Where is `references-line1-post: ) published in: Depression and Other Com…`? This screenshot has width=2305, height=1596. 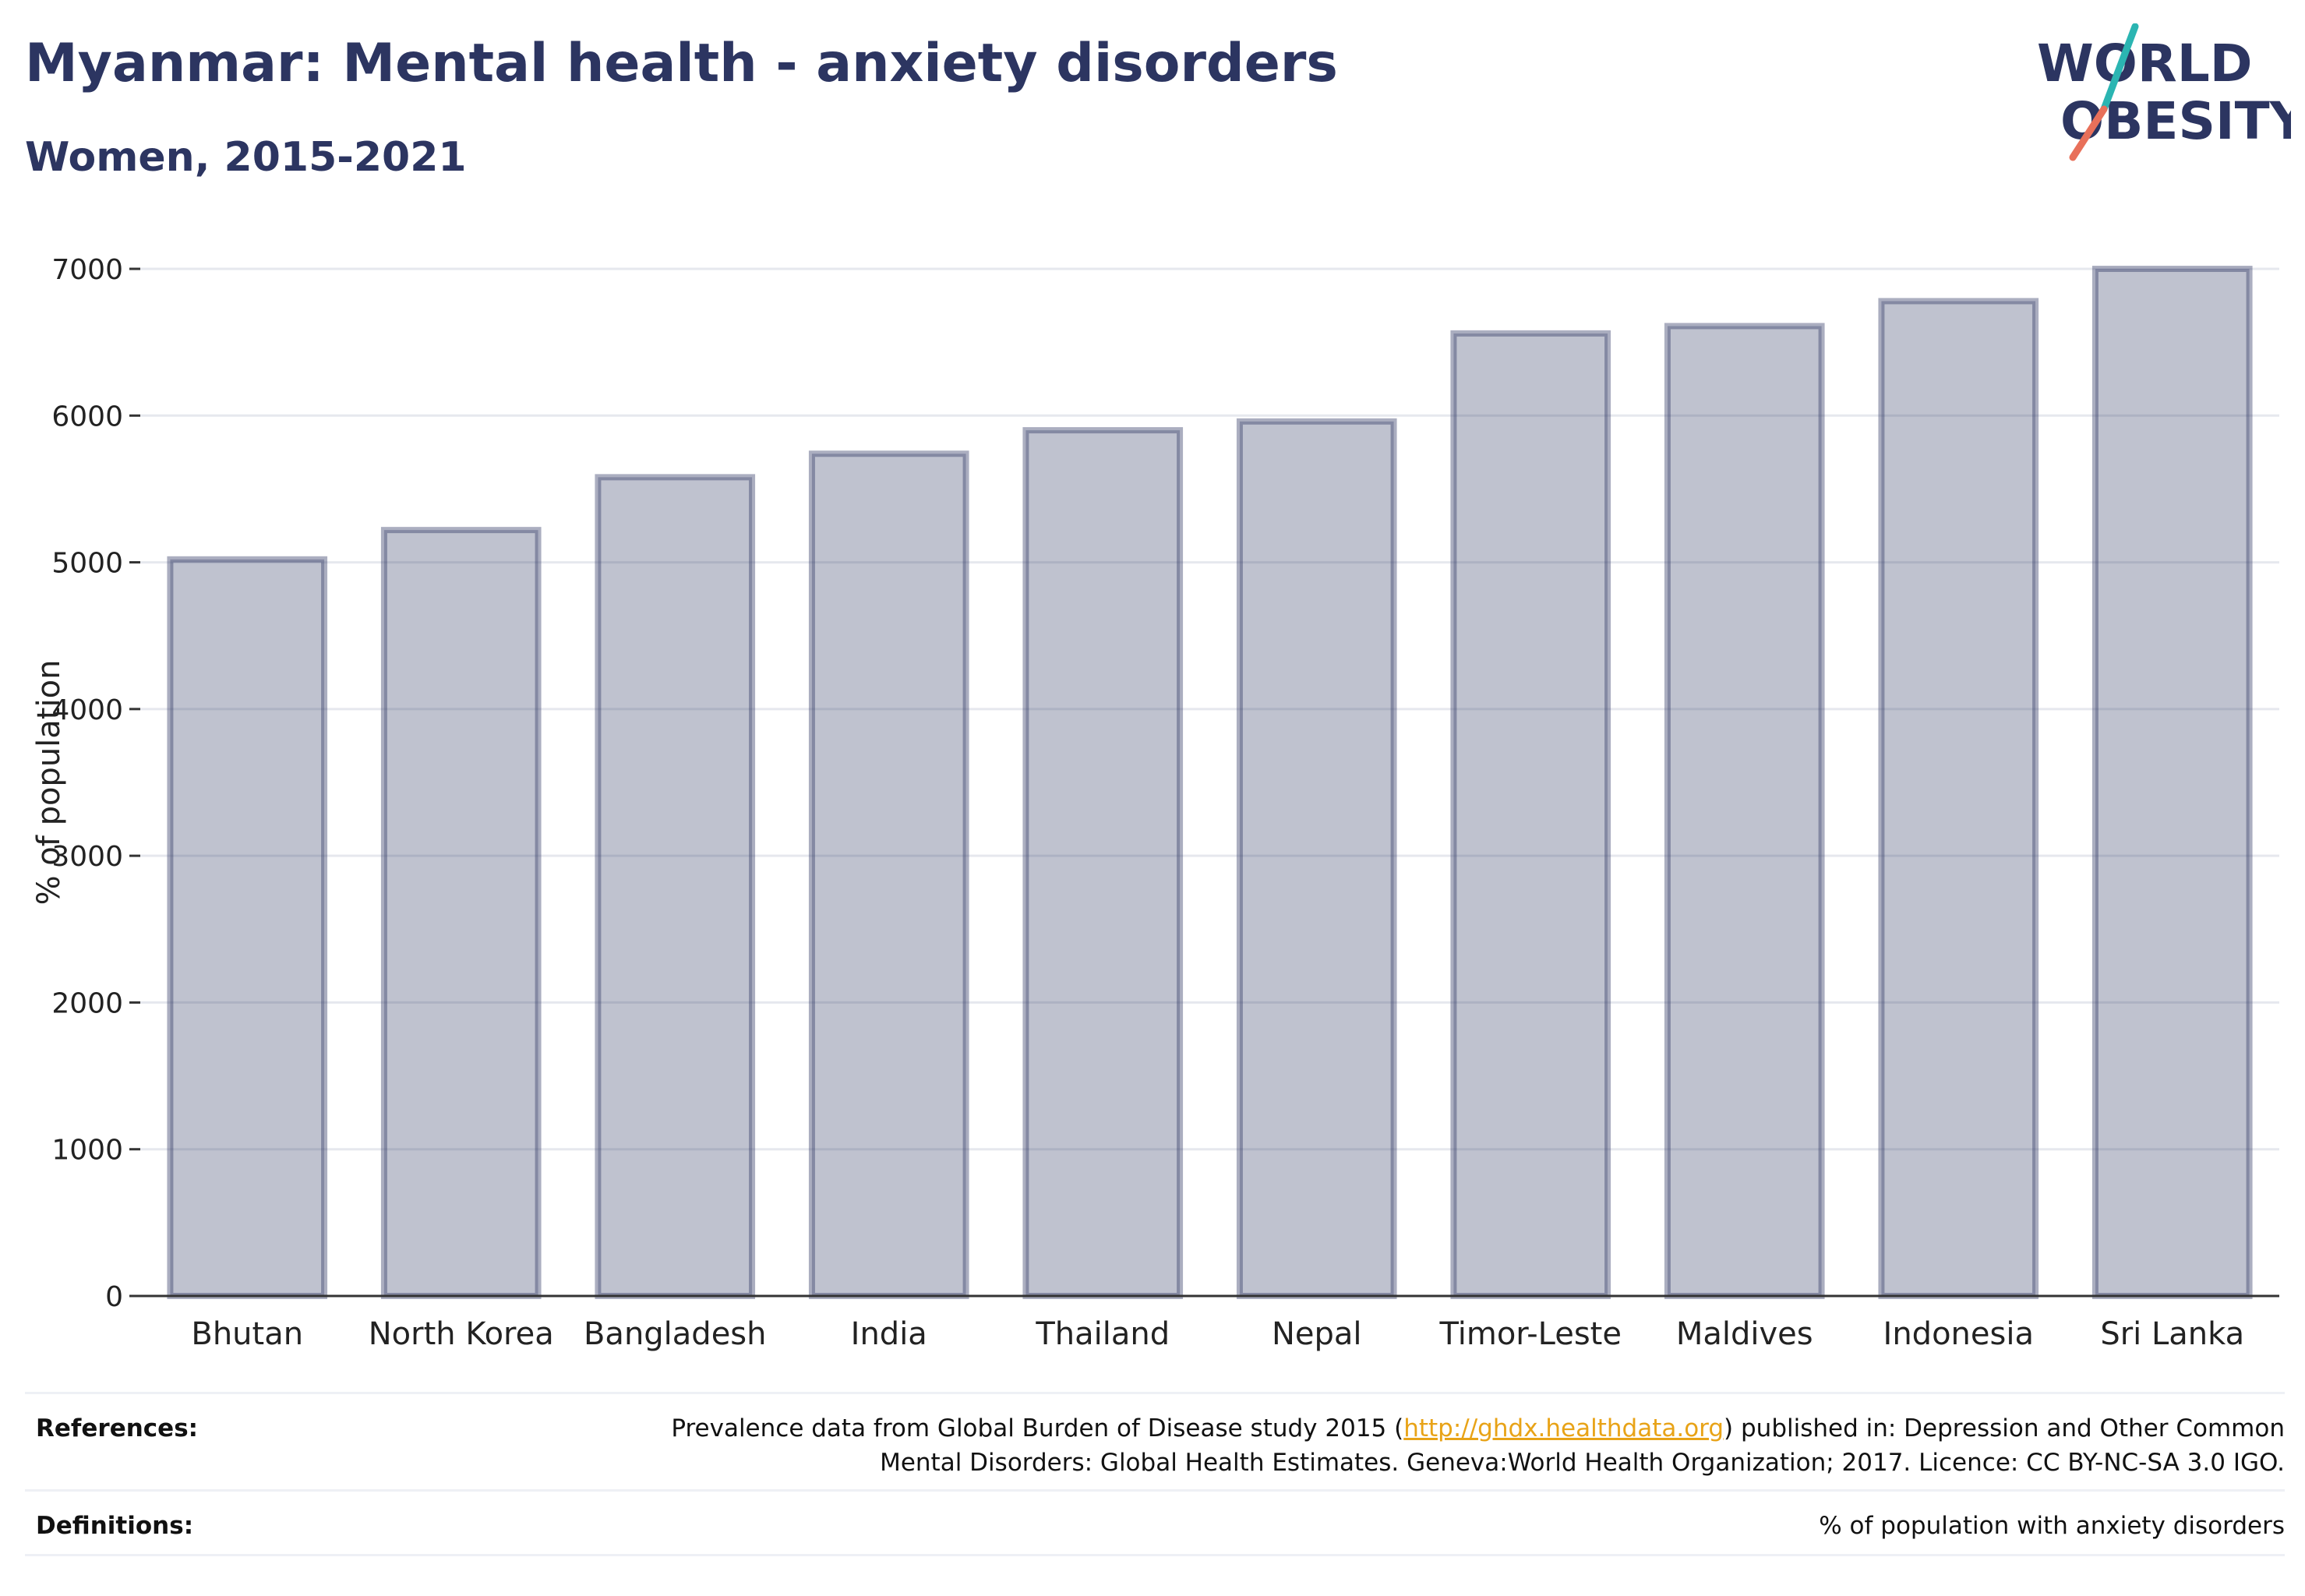
references-line1-post: ) published in: Depression and Other Com… is located at coordinates (2004, 1428).